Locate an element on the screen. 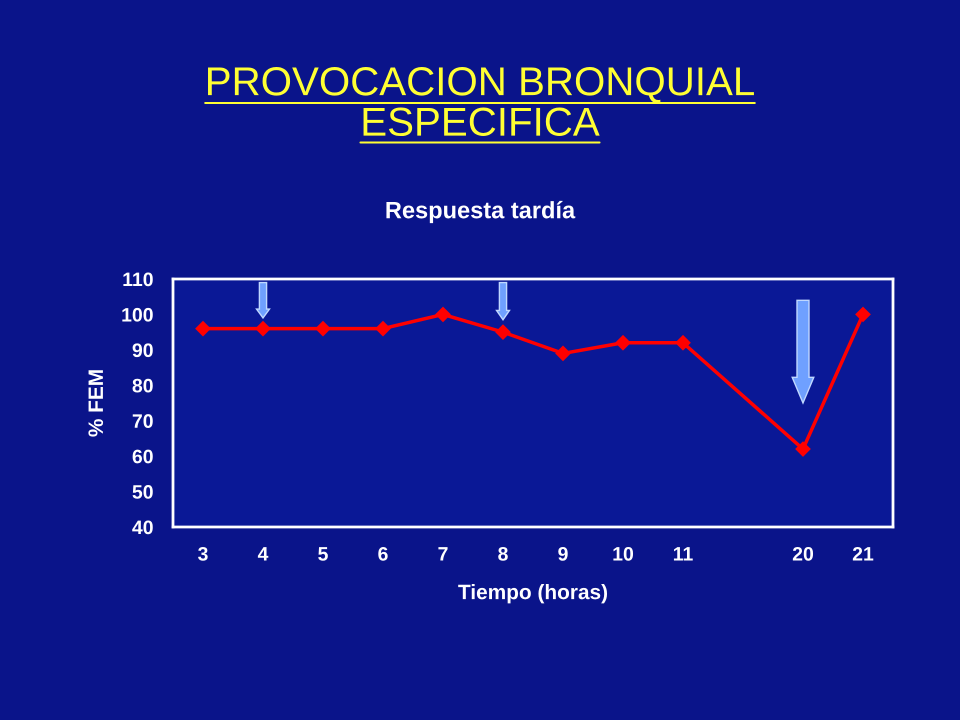  y-tick-label: 50 is located at coordinates (142, 492).